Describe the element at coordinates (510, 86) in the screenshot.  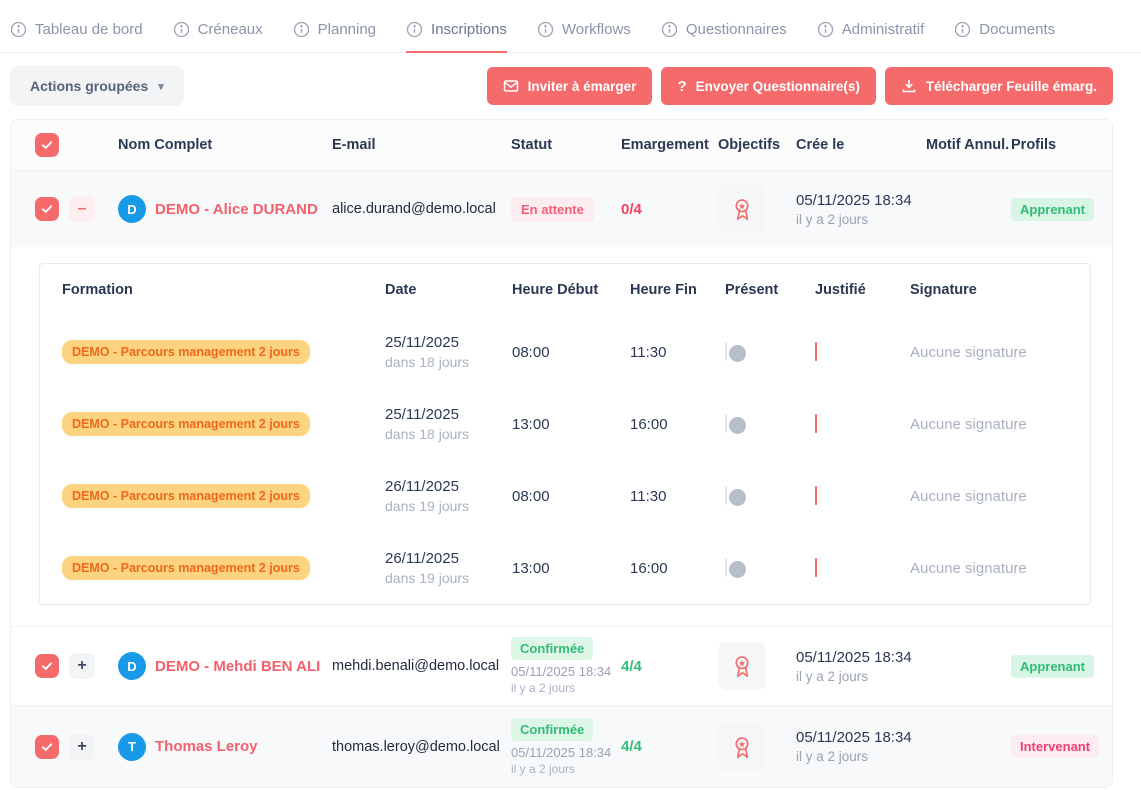
I see `envelope-icon` at that location.